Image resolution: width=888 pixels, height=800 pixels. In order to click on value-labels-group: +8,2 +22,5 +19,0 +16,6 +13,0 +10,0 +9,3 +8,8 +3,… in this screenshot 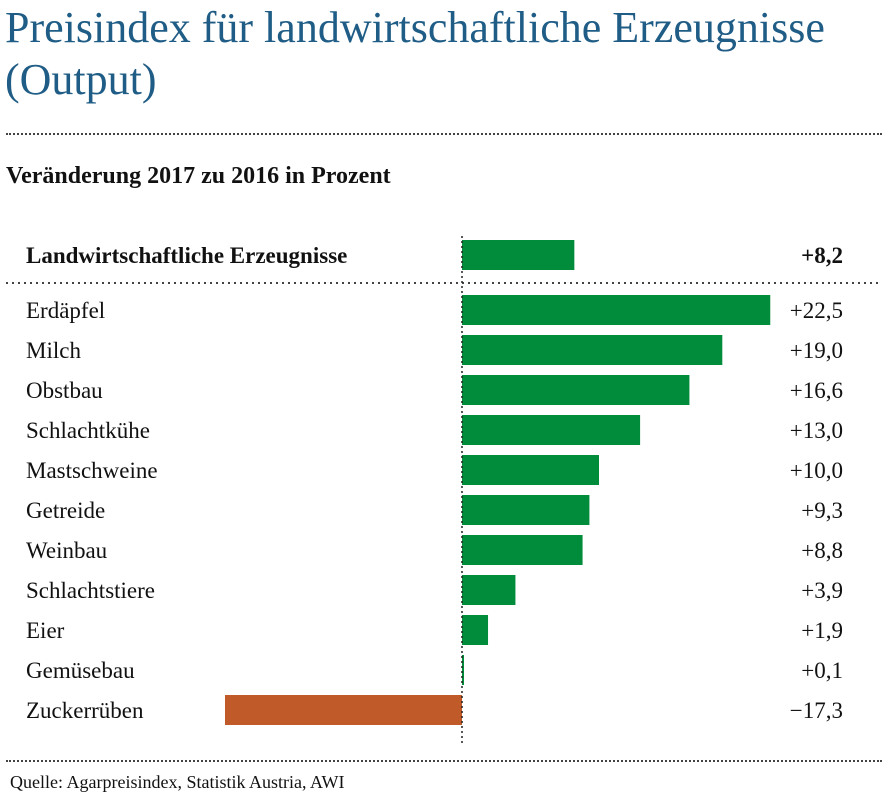, I will do `click(816, 483)`.